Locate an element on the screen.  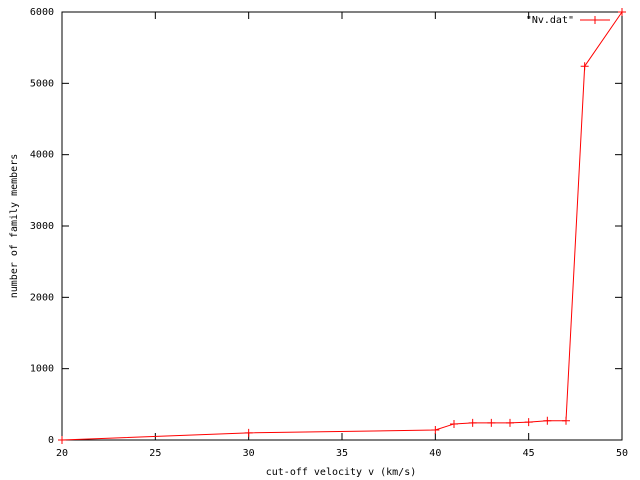
x-tick-label: 40 is located at coordinates (435, 453).